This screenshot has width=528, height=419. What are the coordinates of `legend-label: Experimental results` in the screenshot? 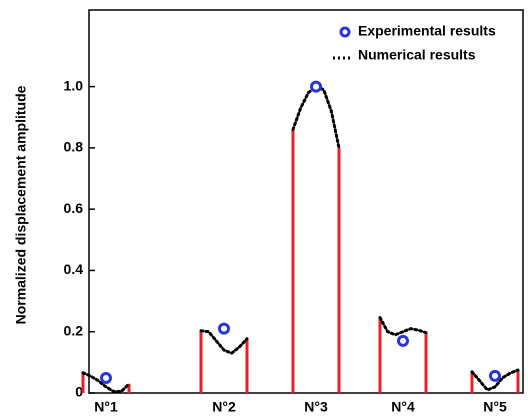 It's located at (427, 31).